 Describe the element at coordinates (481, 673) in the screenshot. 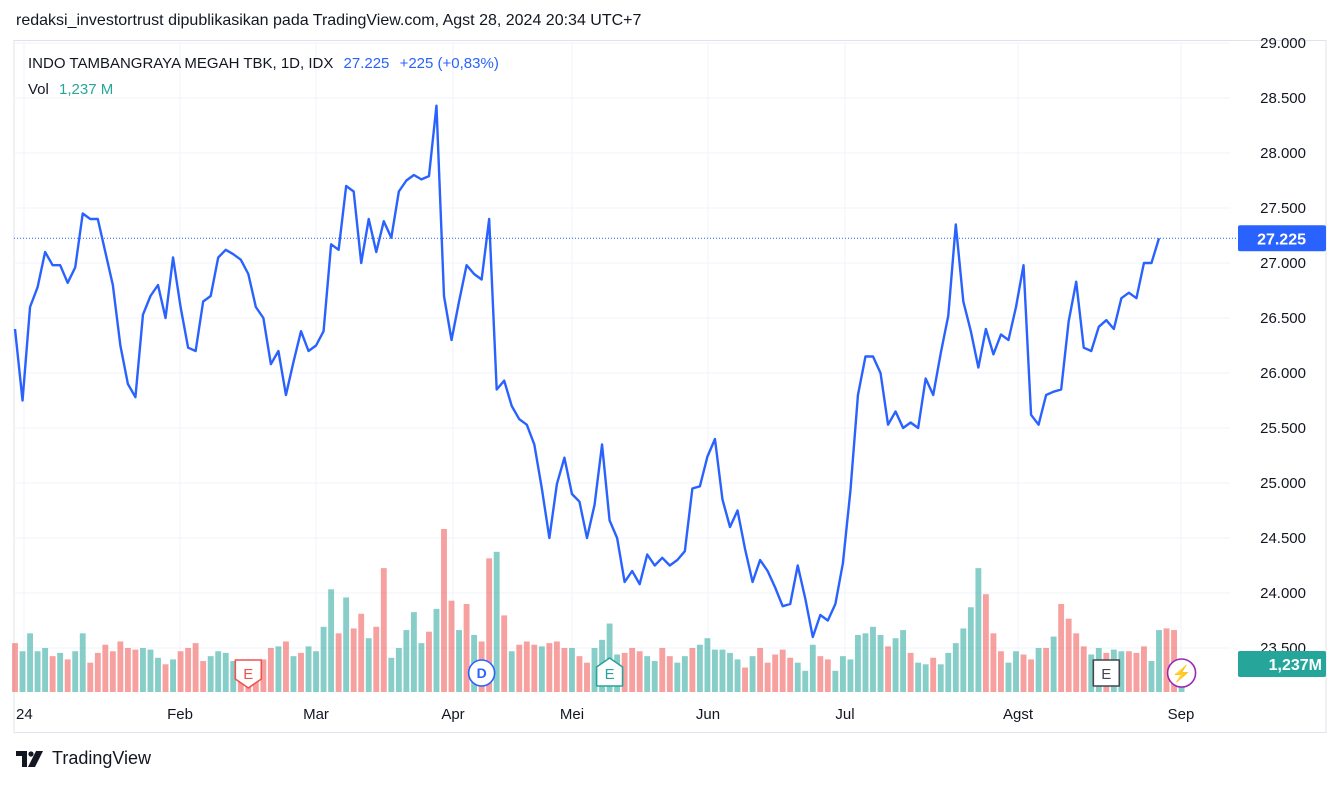

I see `dividend-marker` at that location.